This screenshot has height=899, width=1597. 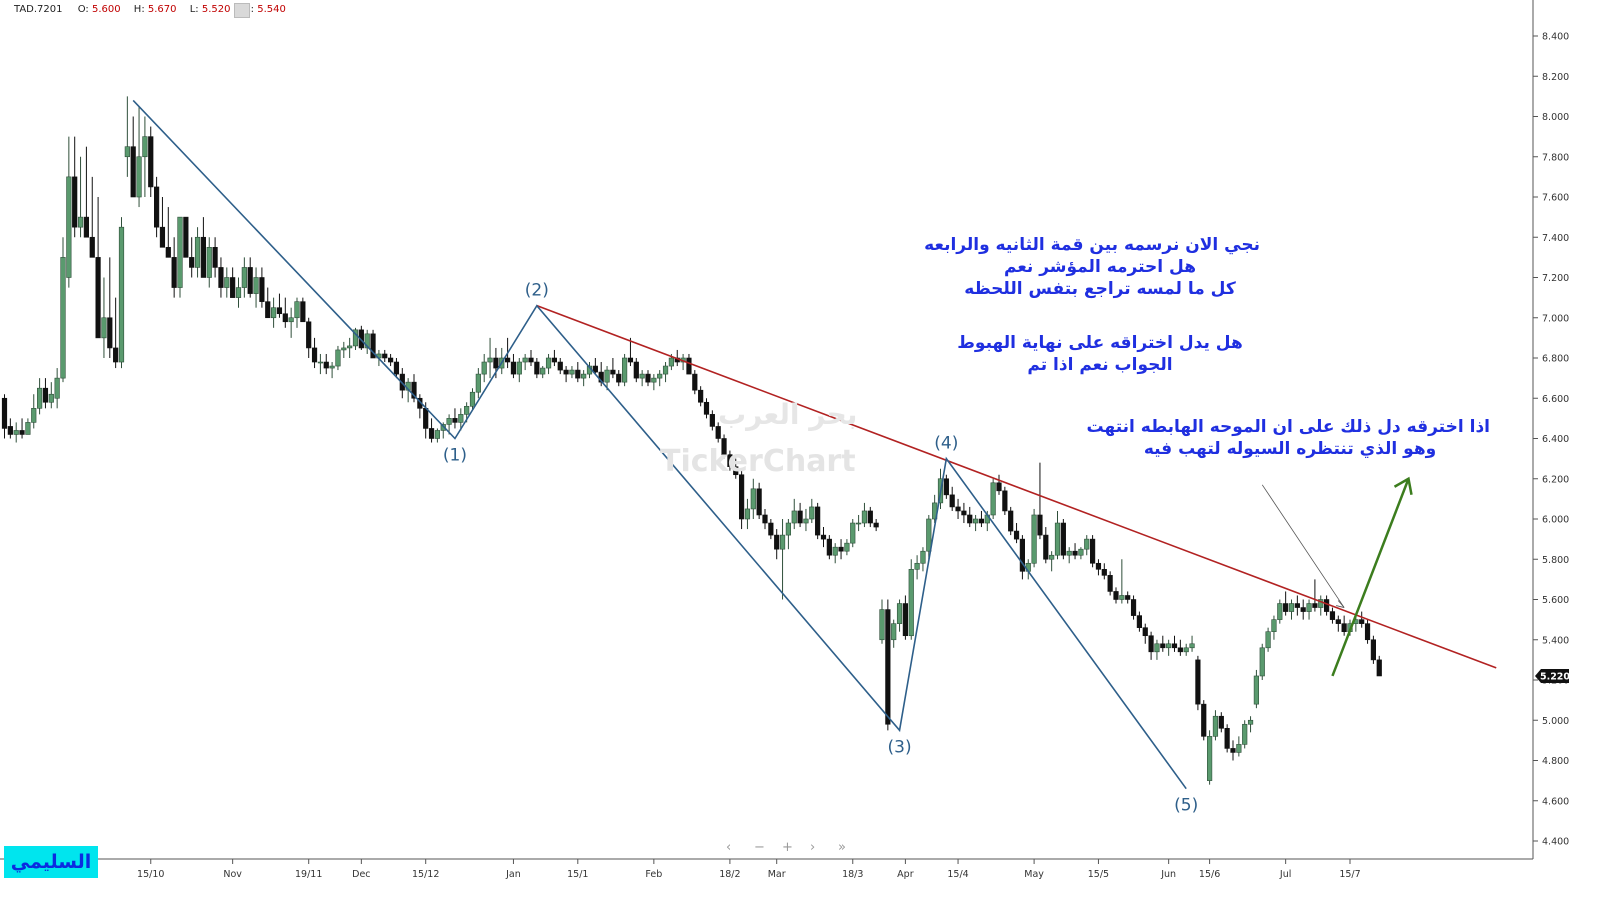 I want to click on scroll-end-icon: », so click(x=842, y=847).